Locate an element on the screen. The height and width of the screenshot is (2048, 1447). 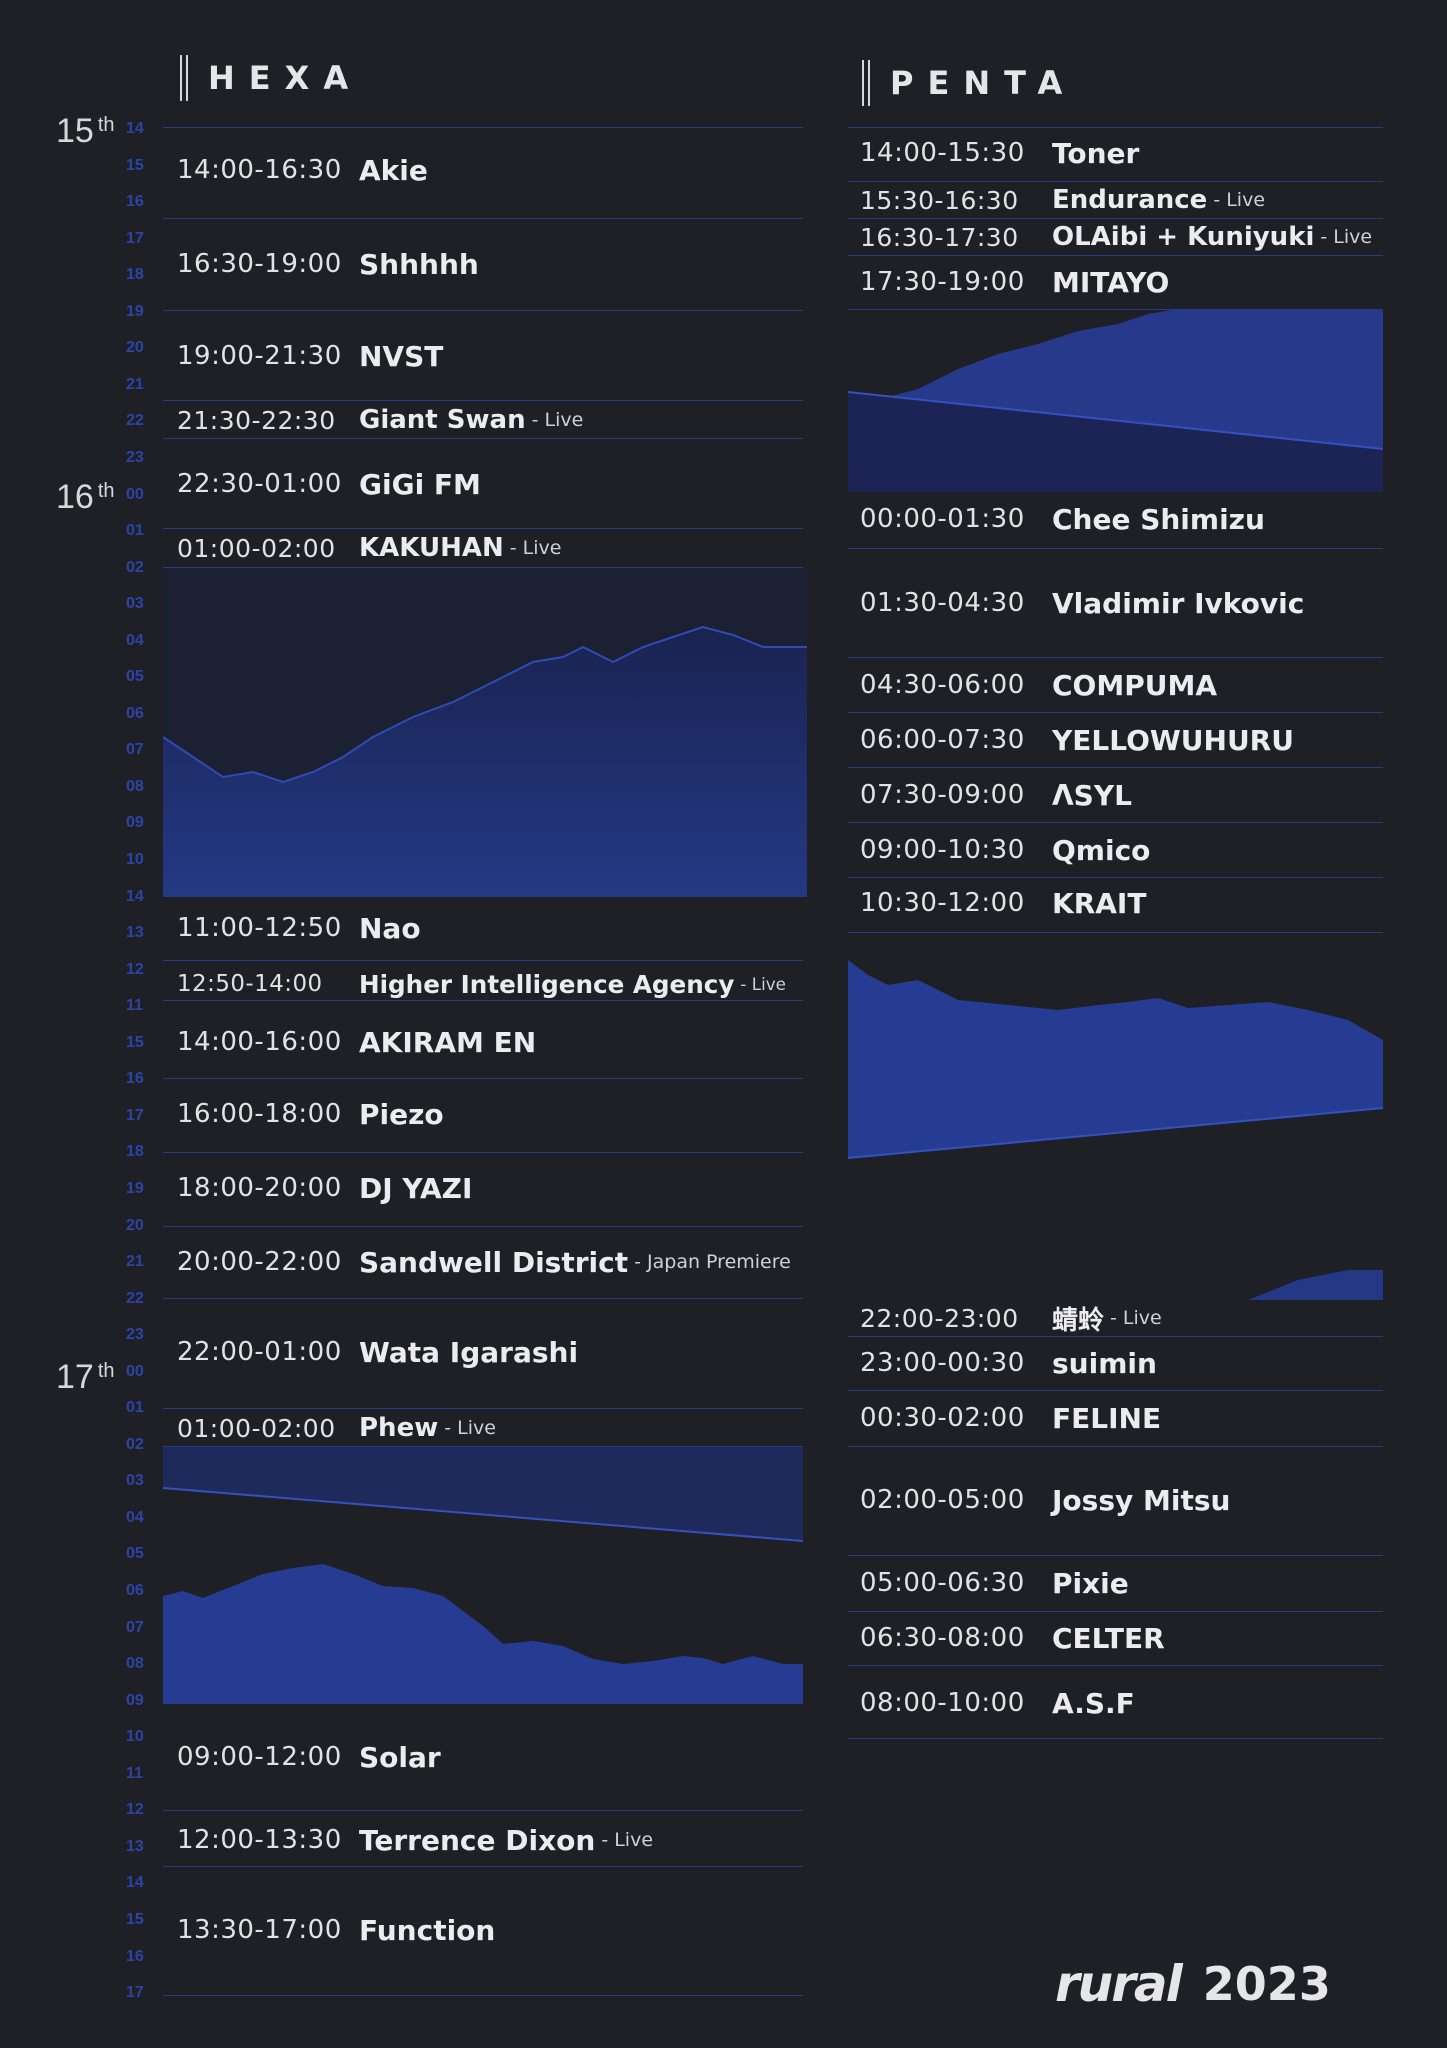
penta-slot: 10:30-12:00 KRAIT is located at coordinates (1003, 903).